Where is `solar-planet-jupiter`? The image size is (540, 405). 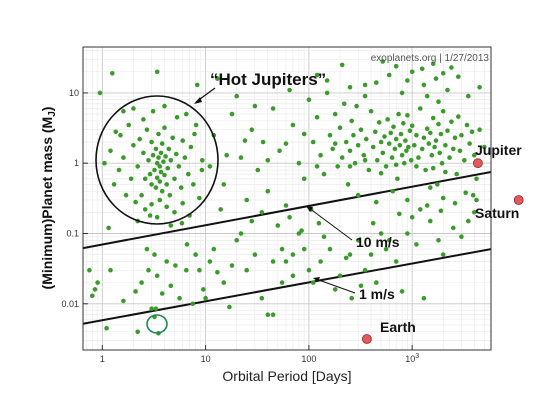
solar-planet-jupiter is located at coordinates (477, 163).